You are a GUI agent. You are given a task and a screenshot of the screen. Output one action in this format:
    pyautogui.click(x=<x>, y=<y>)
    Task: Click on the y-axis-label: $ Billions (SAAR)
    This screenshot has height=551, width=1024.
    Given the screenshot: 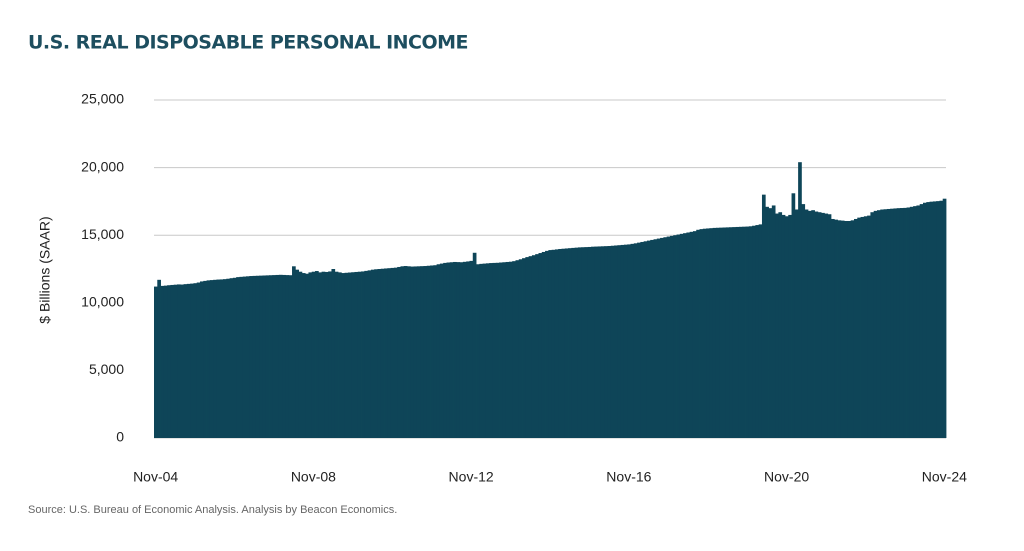 What is the action you would take?
    pyautogui.click(x=45, y=269)
    